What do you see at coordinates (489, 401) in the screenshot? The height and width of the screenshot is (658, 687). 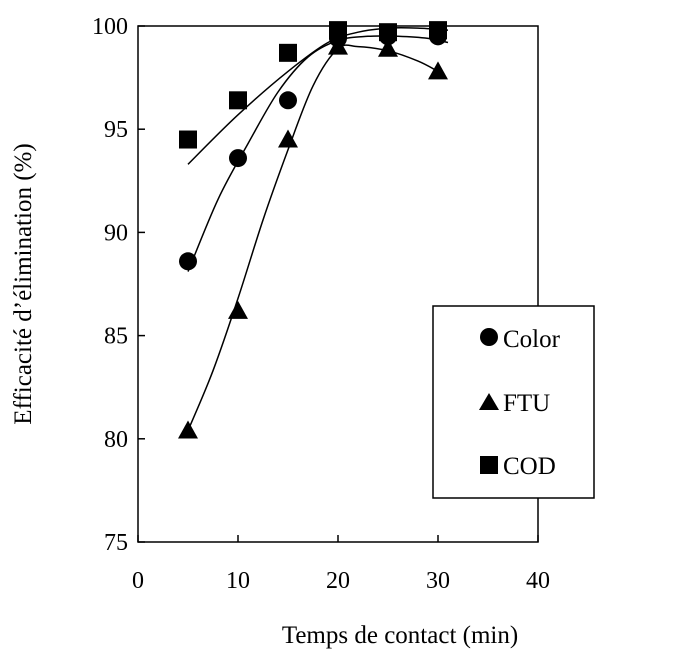 I see `legend-ftu-marker` at bounding box center [489, 401].